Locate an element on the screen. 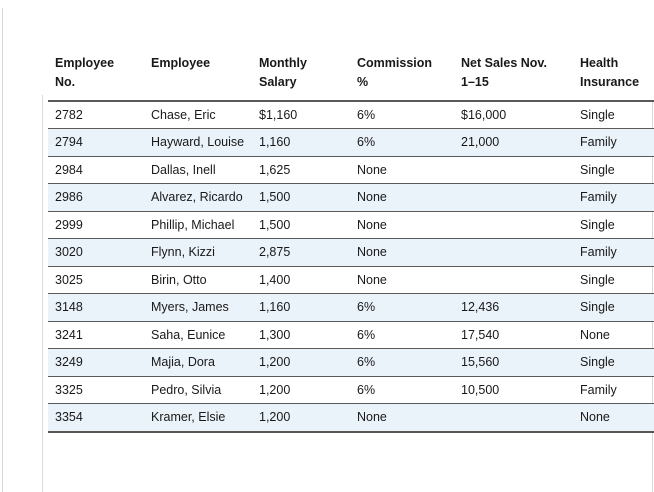 This screenshot has height=492, width=654. cell-employee: Dallas, Inell is located at coordinates (198, 170).